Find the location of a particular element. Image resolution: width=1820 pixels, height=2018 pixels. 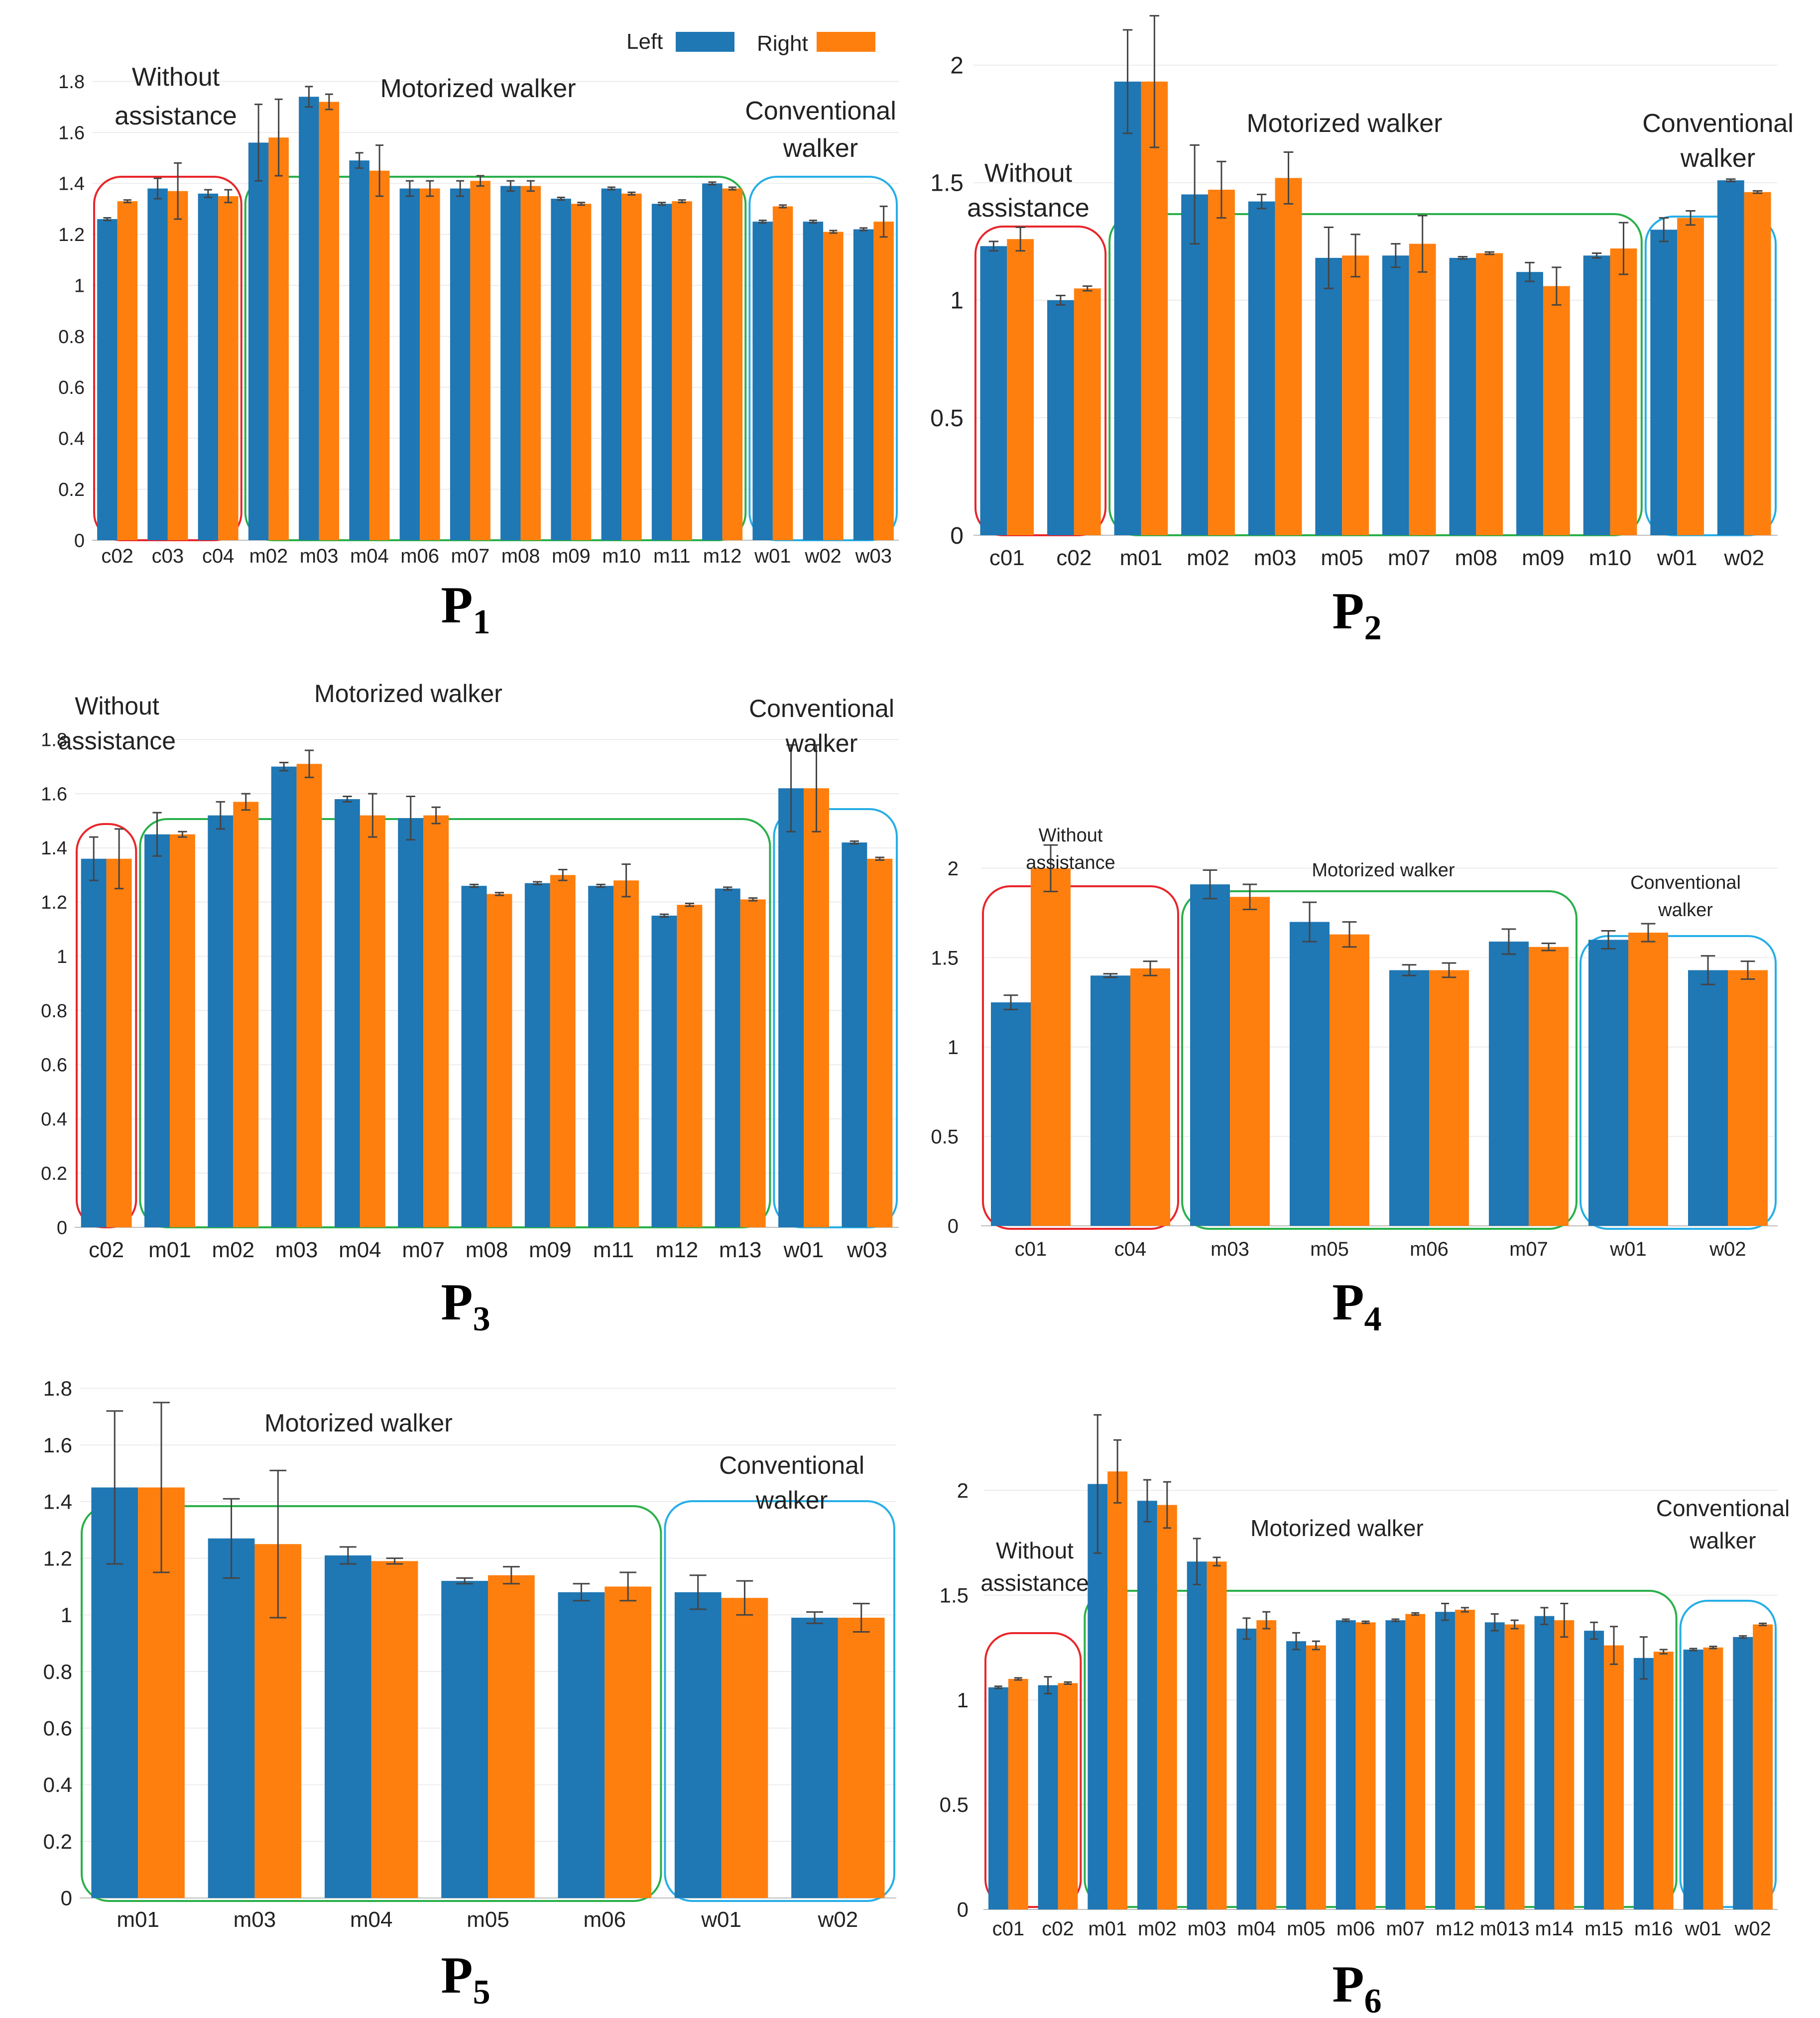

p5-bar-left-w02 is located at coordinates (814, 1758).